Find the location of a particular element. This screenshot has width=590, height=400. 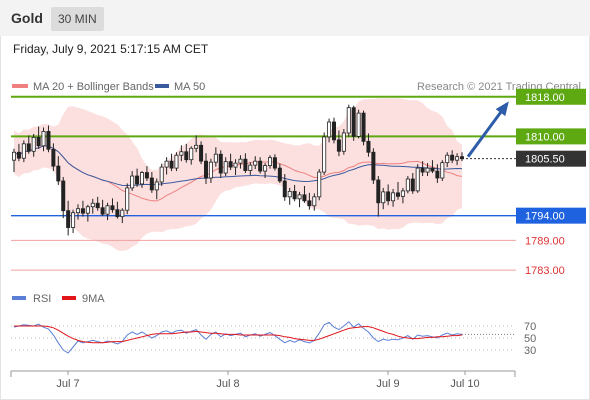

rsi-legend-swatch is located at coordinates (19, 298).